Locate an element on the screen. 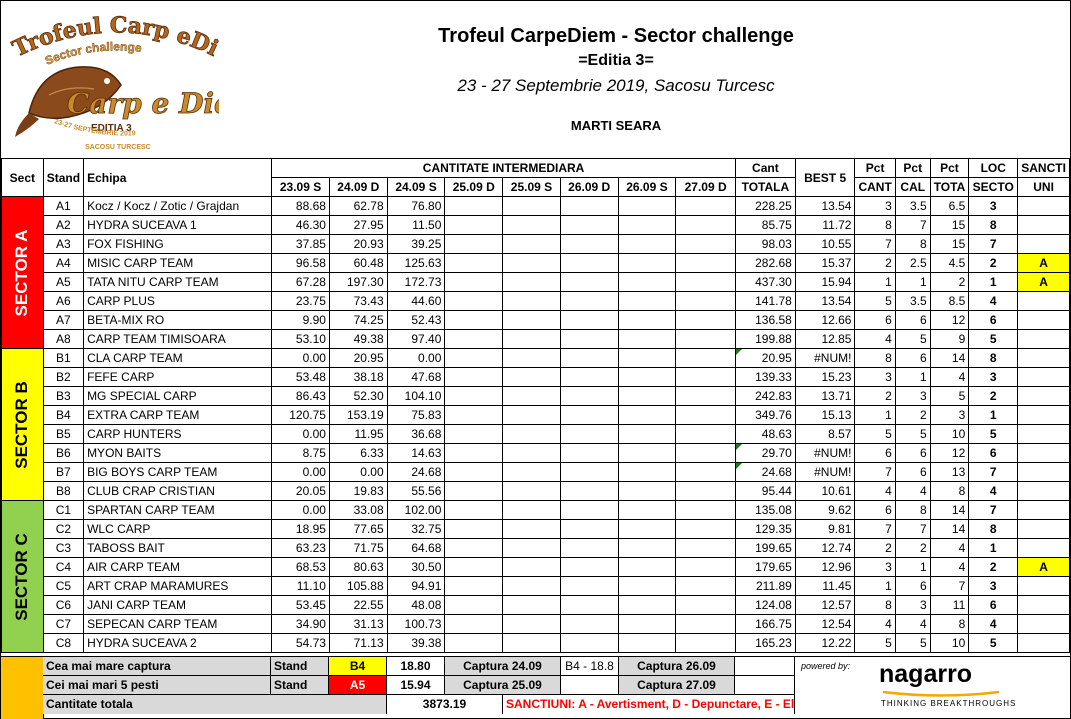 The image size is (1071, 719). pct-total-cell: 14 is located at coordinates (949, 358).